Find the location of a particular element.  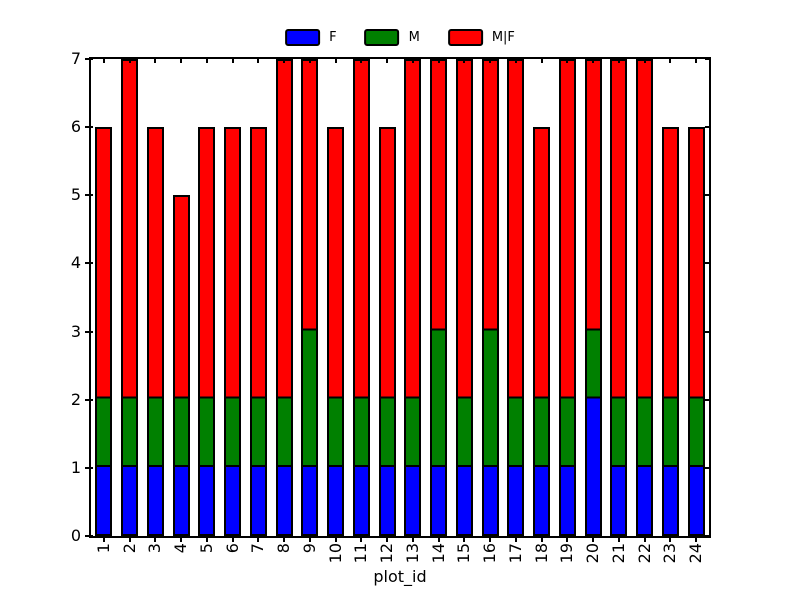

legend-item-M|F: M|F is located at coordinates (481, 37).